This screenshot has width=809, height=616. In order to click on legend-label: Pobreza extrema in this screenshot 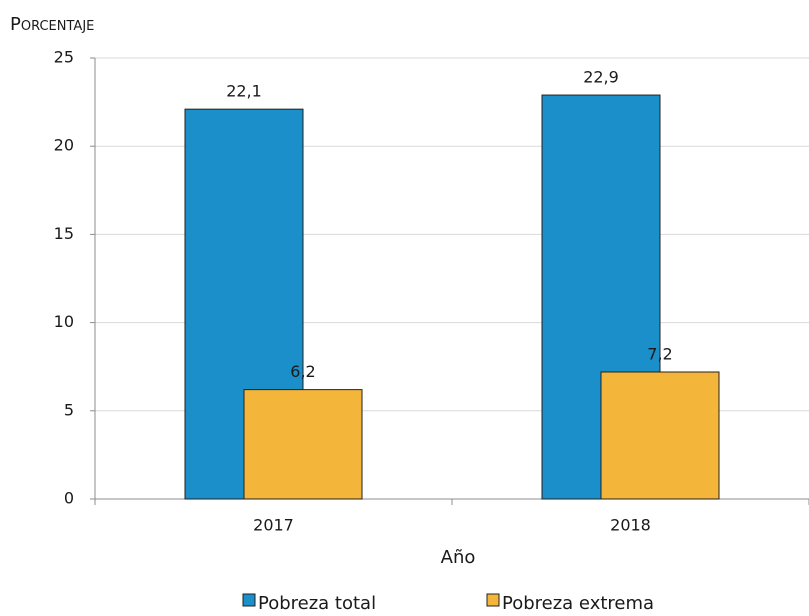, I will do `click(578, 603)`.